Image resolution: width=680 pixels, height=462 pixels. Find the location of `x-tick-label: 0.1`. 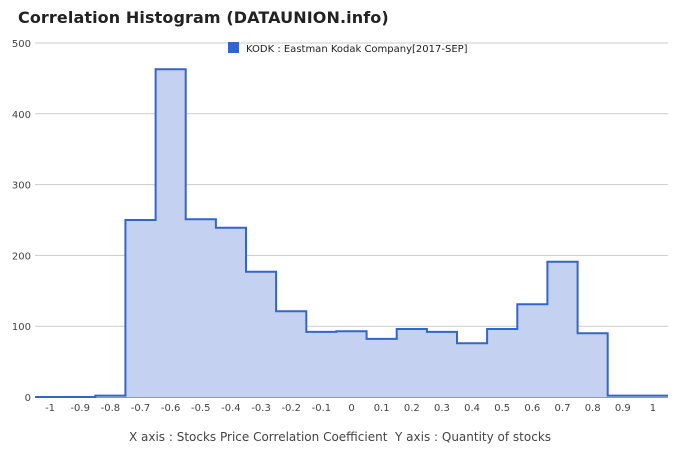

x-tick-label: 0.1 is located at coordinates (382, 408).